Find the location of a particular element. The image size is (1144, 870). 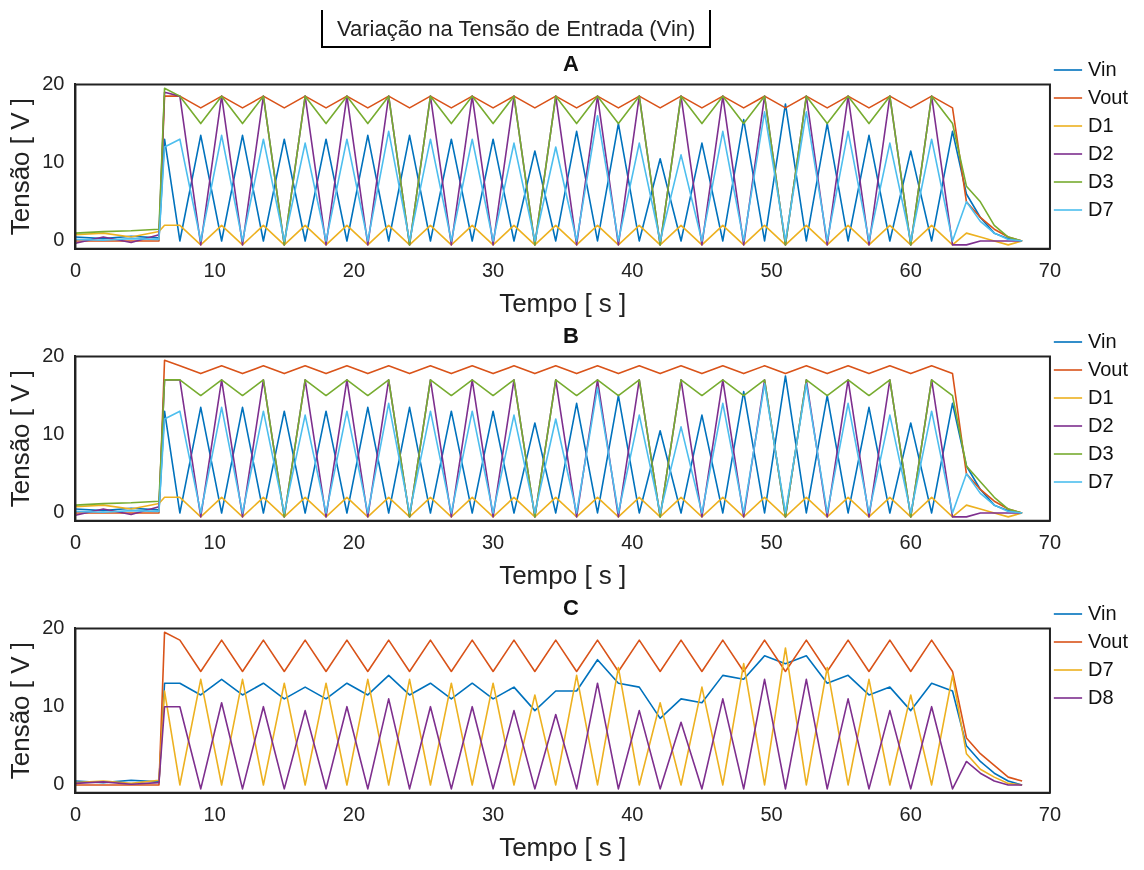

legend-label: D8 is located at coordinates (1100, 696).